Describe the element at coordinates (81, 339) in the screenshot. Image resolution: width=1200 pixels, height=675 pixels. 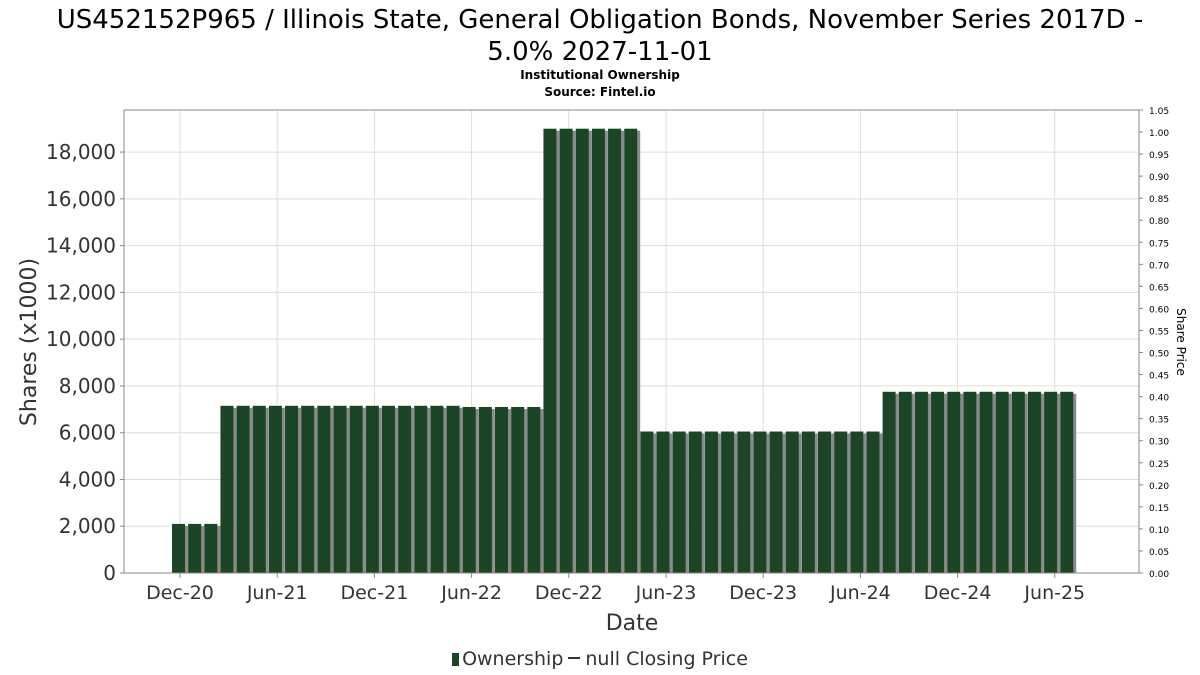
I see `y-tick-label: 10,000` at that location.